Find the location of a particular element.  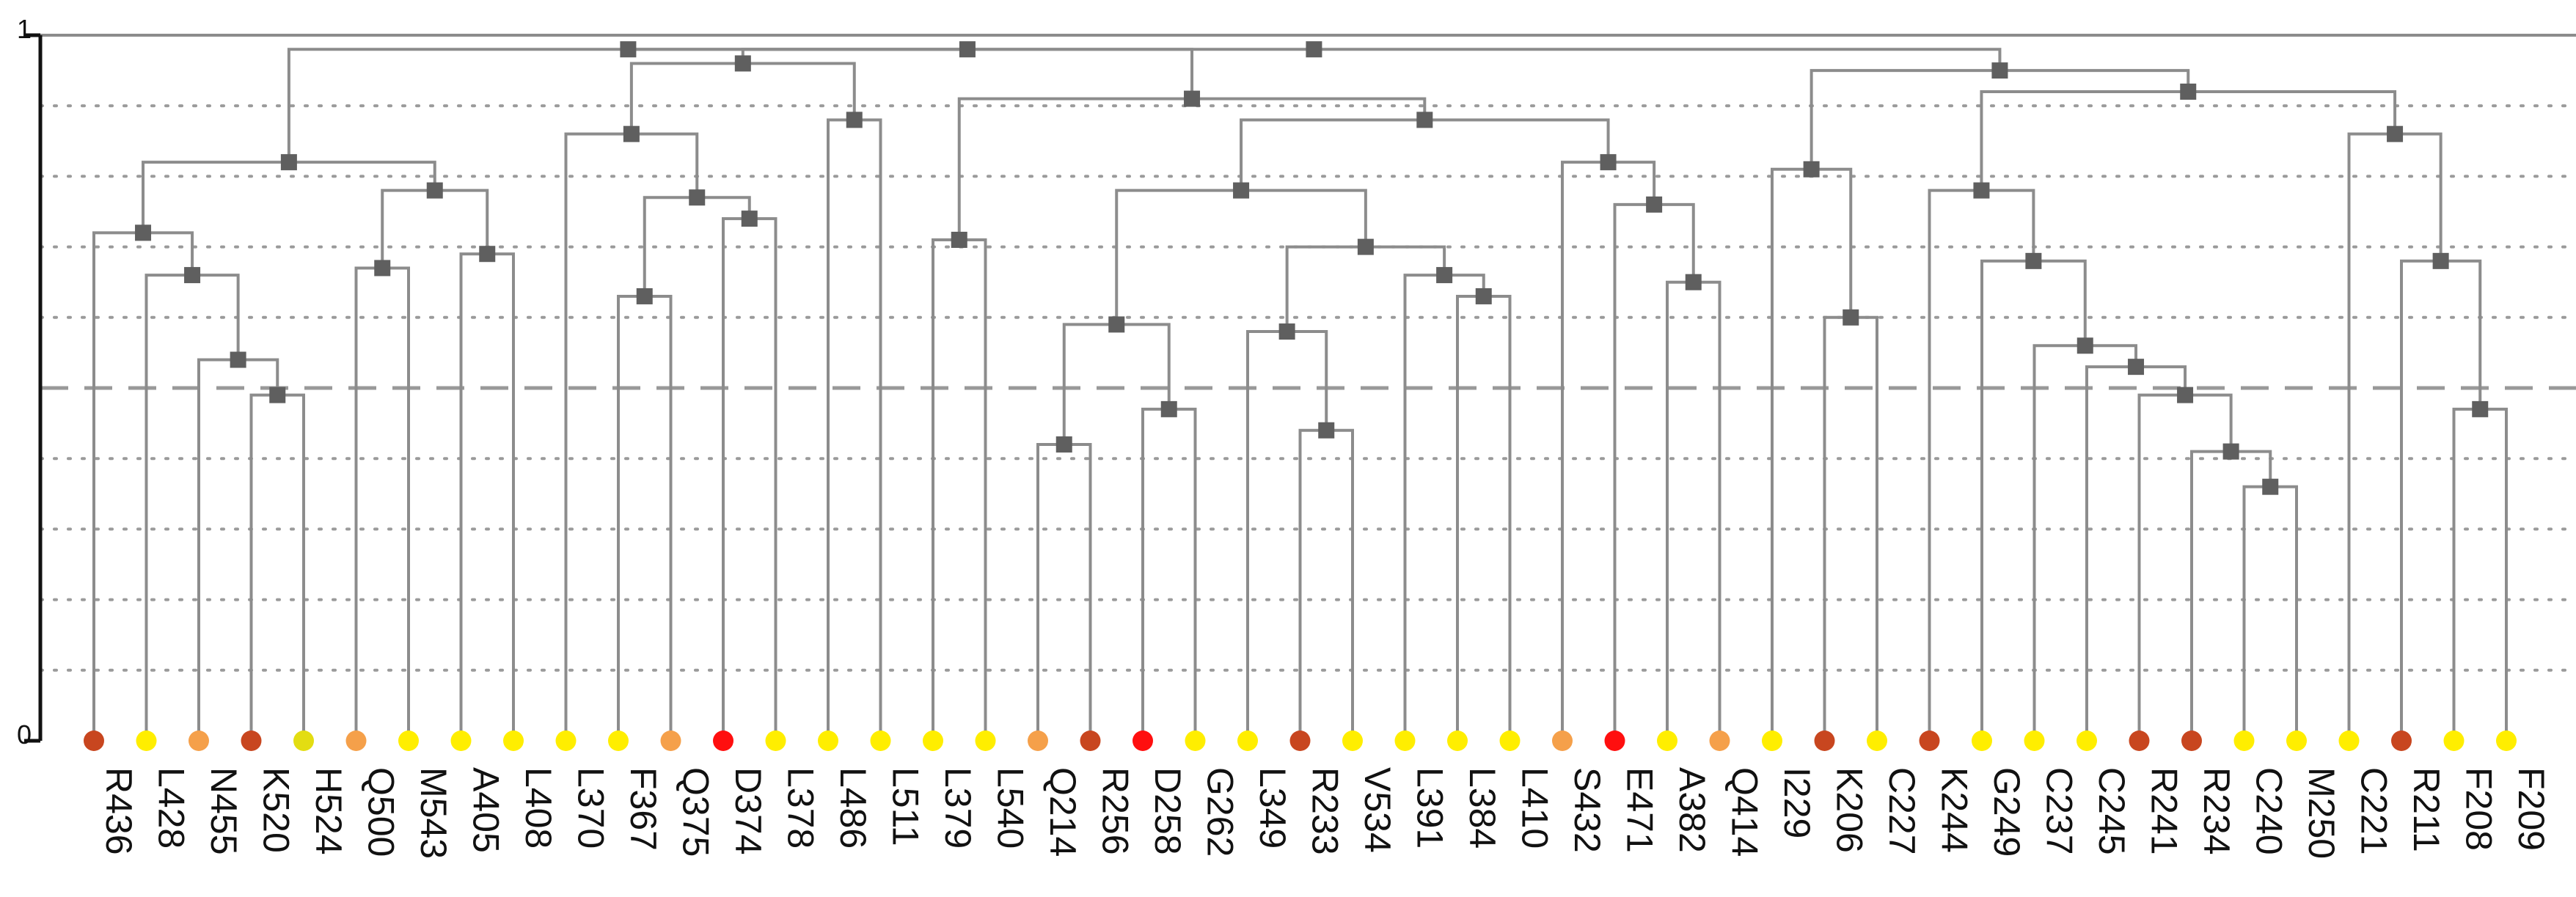

merge-node-n14 is located at coordinates (742, 63).